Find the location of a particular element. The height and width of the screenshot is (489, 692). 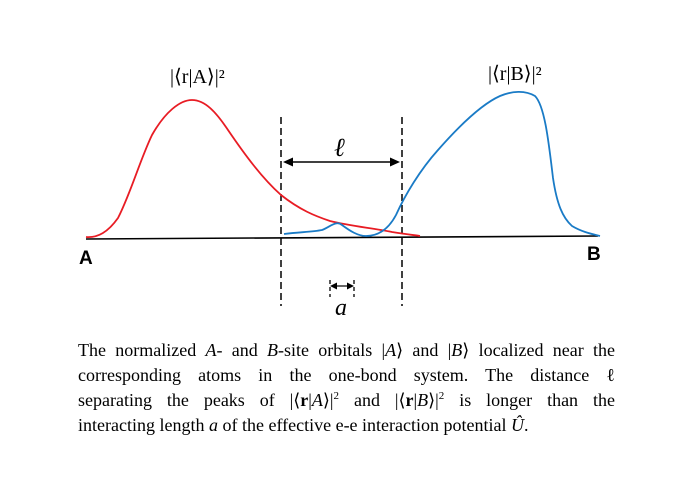

interaction-arrowhead-right is located at coordinates (350, 286).